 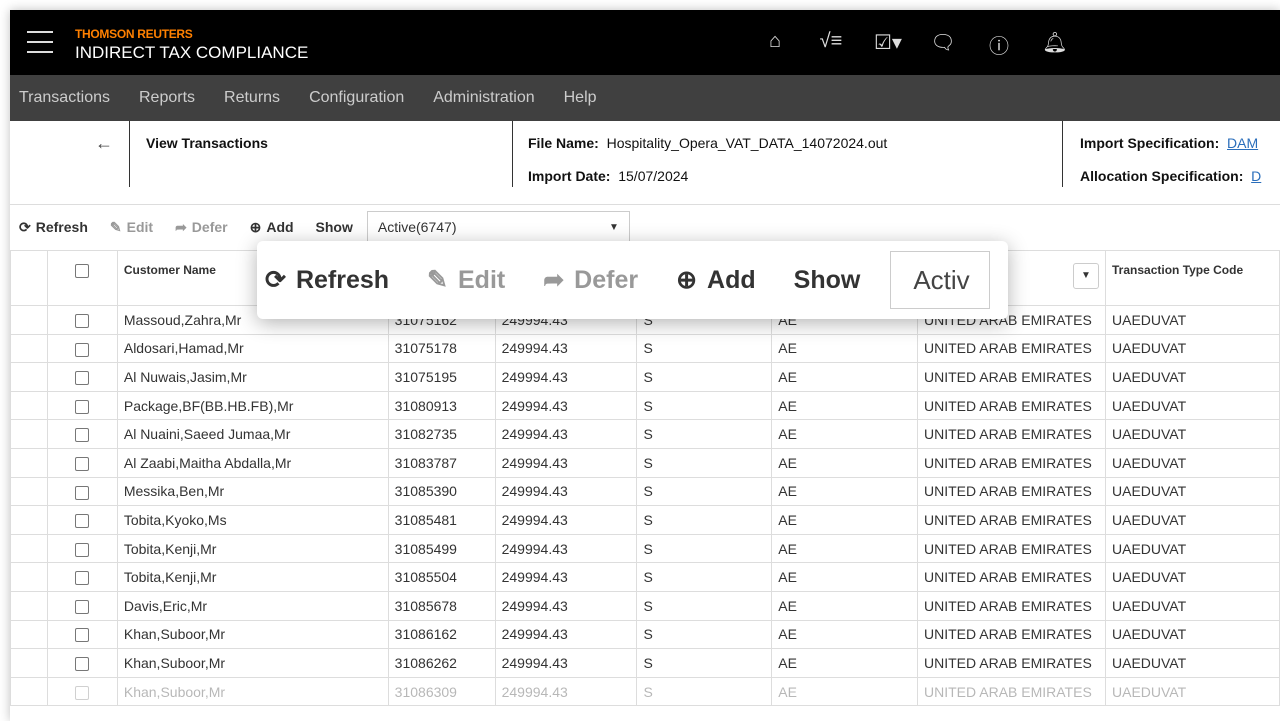 I want to click on menu-administration: Administration, so click(x=484, y=97).